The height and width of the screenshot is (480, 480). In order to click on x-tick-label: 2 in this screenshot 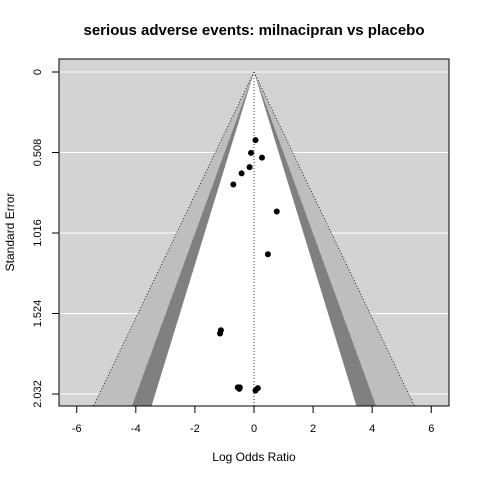, I will do `click(313, 429)`.